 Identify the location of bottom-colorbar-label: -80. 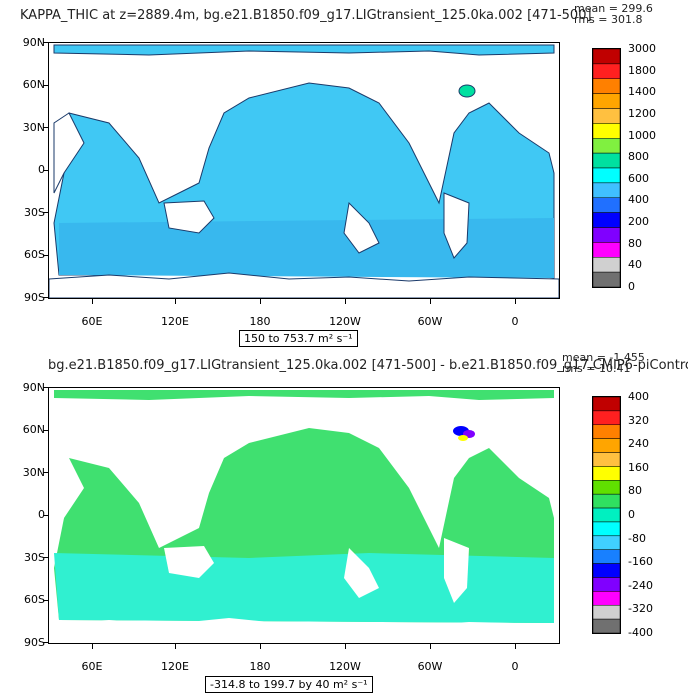
(637, 538).